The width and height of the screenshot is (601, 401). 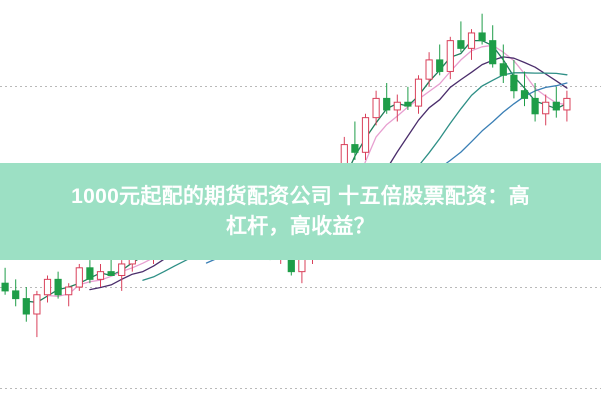 What do you see at coordinates (300, 196) in the screenshot?
I see `headline-line-1: 1000元起配的期货配资公司 十五倍股票配资：高` at bounding box center [300, 196].